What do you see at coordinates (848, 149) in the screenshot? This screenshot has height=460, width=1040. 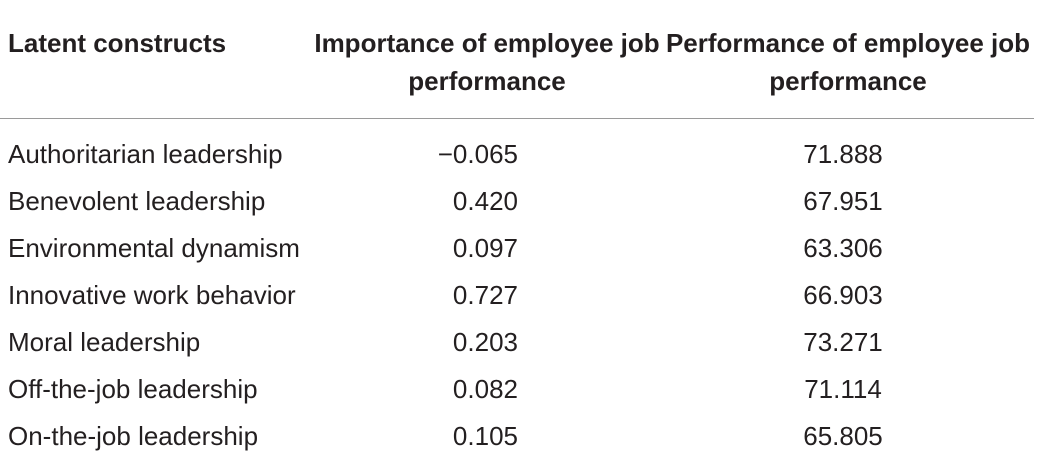 I see `performance-cell: 71.888` at bounding box center [848, 149].